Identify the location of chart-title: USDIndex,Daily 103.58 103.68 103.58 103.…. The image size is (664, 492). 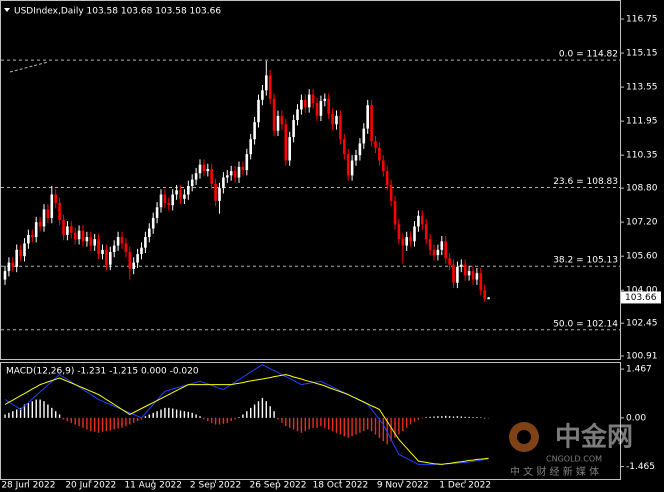
(117, 12).